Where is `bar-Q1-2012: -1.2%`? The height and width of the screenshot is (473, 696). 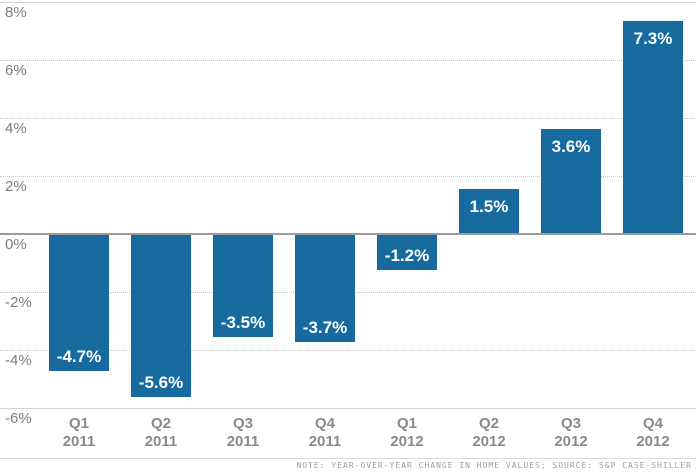
bar-Q1-2012: -1.2% is located at coordinates (407, 252).